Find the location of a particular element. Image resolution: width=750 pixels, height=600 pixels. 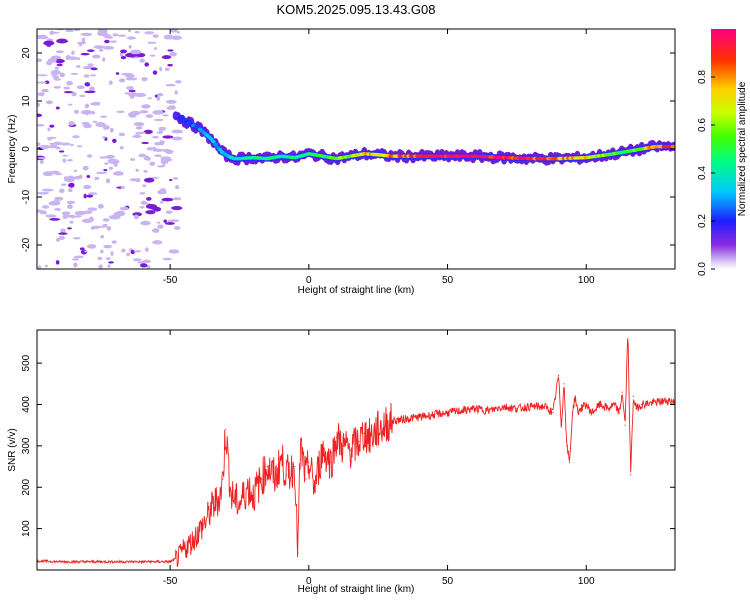

colorbar-axis: 0.0 0.2 0.4 0.6 0.8 is located at coordinates (706, 173).